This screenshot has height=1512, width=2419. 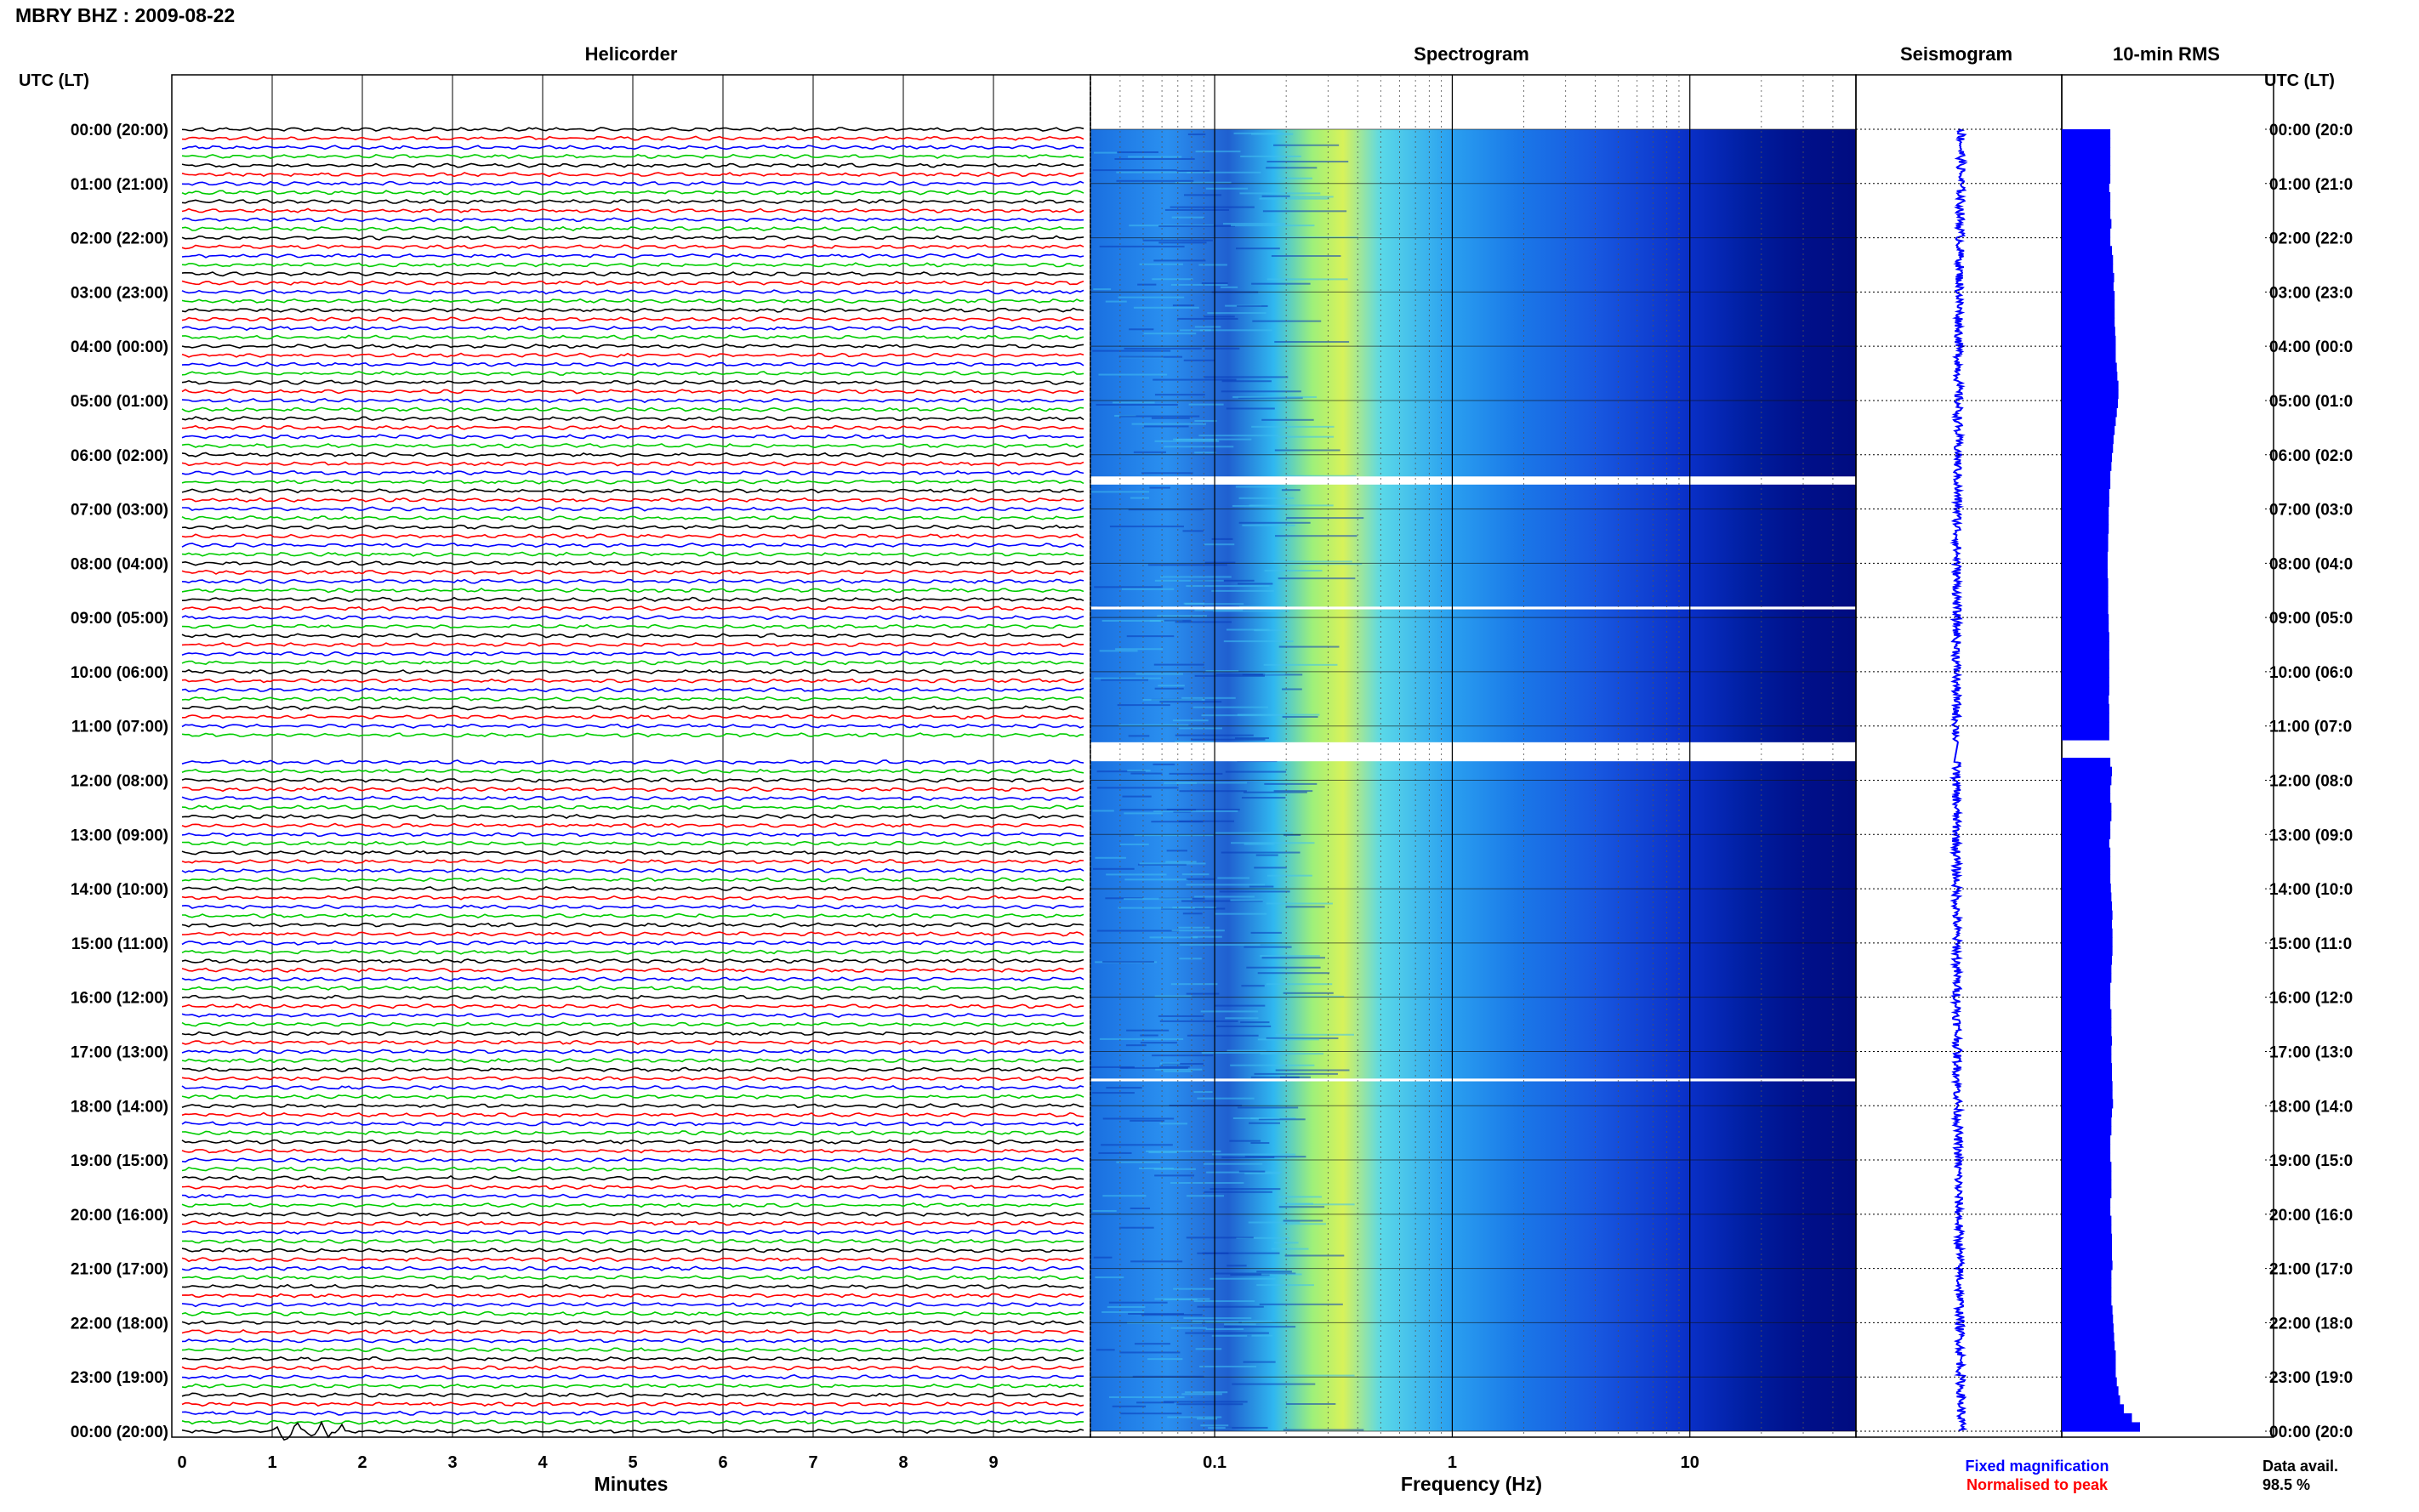 I want to click on time-tick-label-left: 18:00 (14:00), so click(x=119, y=1107).